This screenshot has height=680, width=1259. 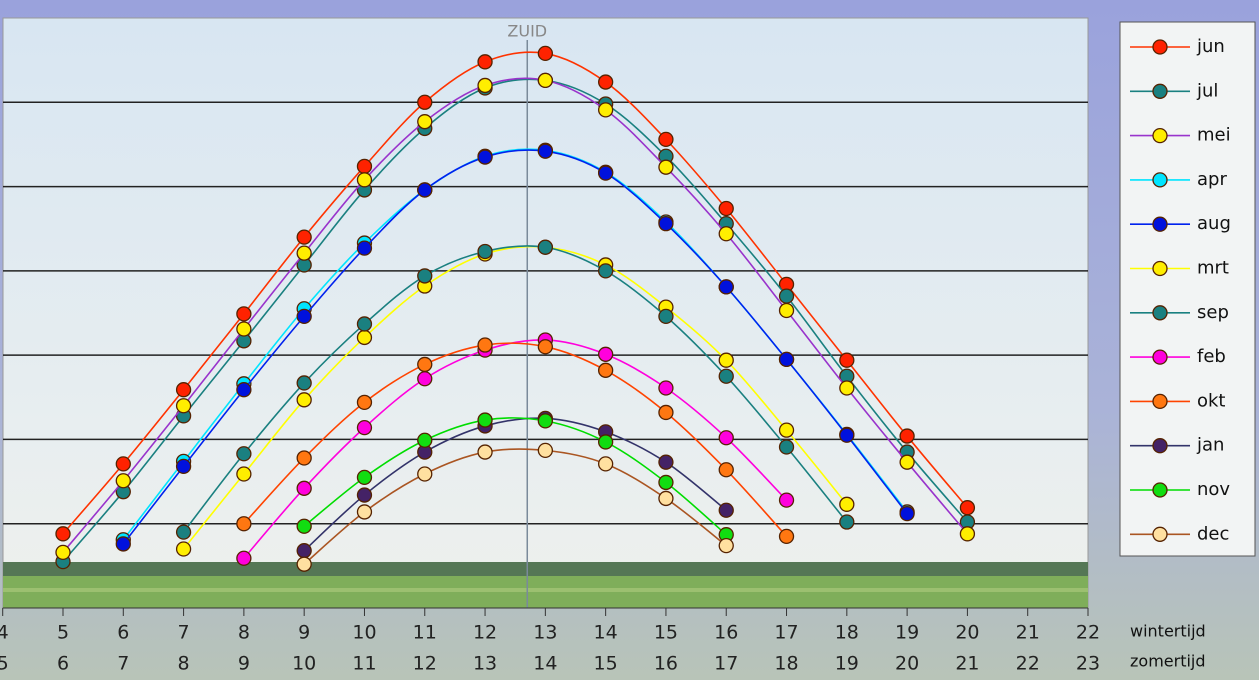 I want to click on x-tick-label: 11, so click(x=425, y=633).